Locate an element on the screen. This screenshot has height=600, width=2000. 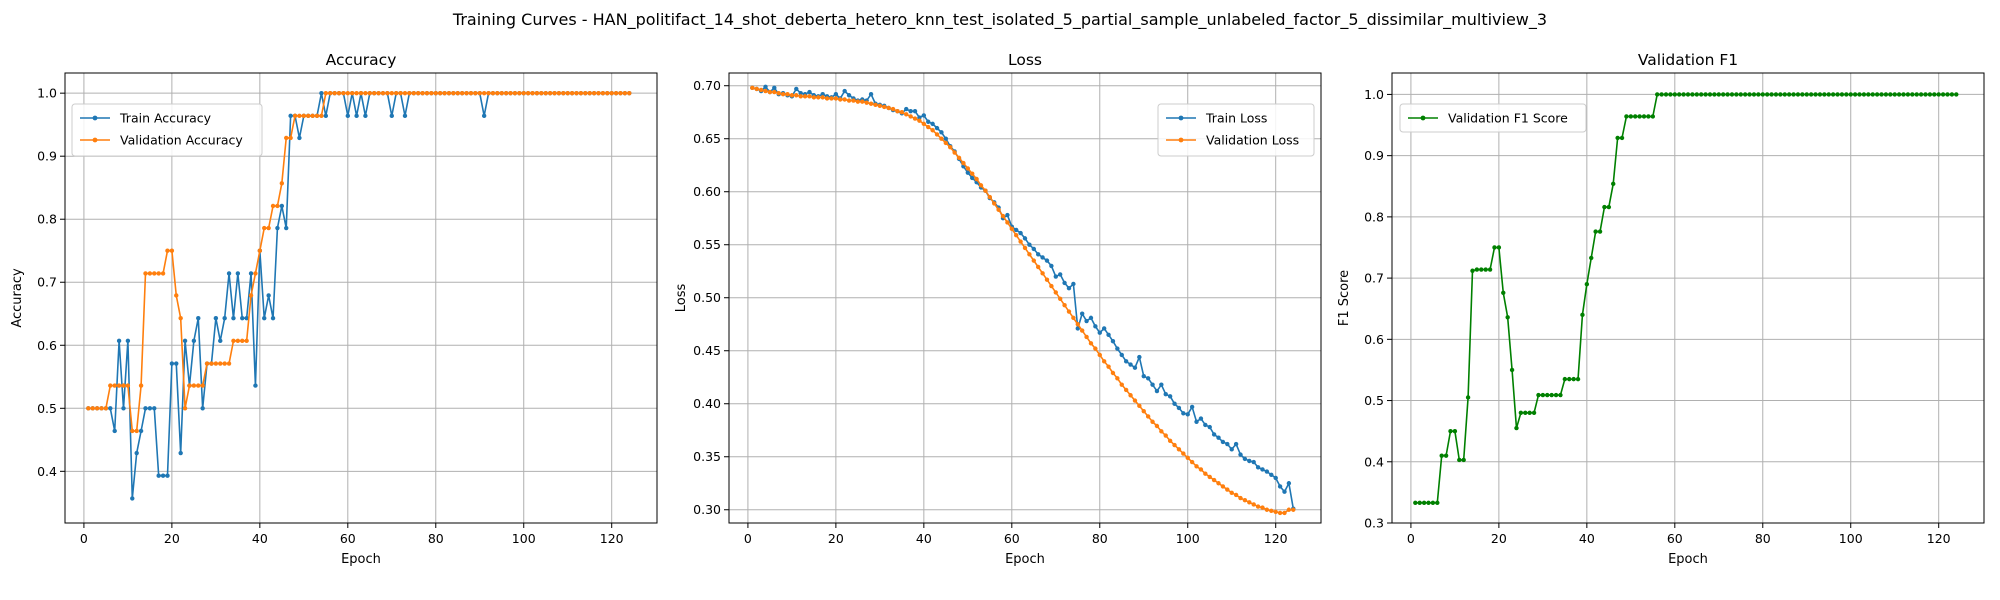
x-tick-label: 40 is located at coordinates (260, 538).